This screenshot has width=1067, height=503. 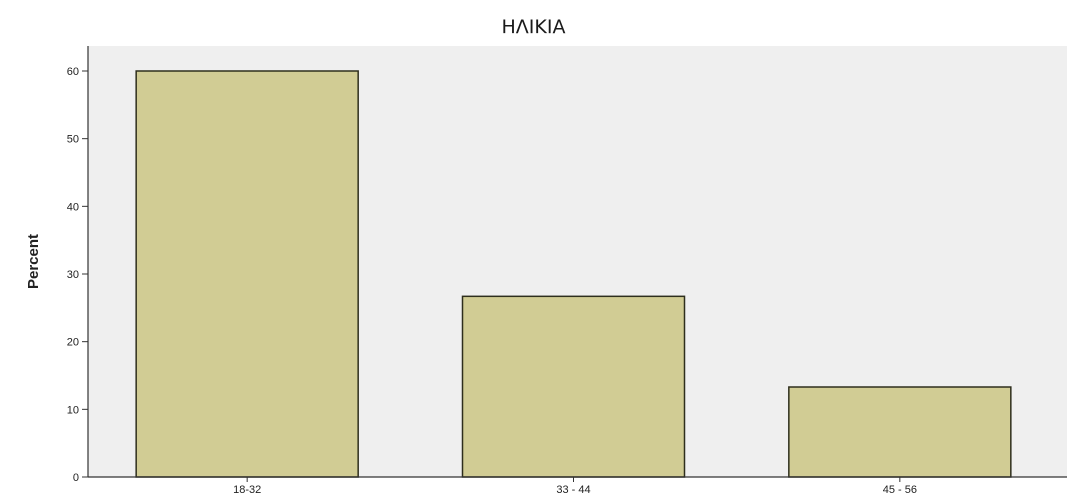 What do you see at coordinates (33, 261) in the screenshot?
I see `y-axis-label: Percent` at bounding box center [33, 261].